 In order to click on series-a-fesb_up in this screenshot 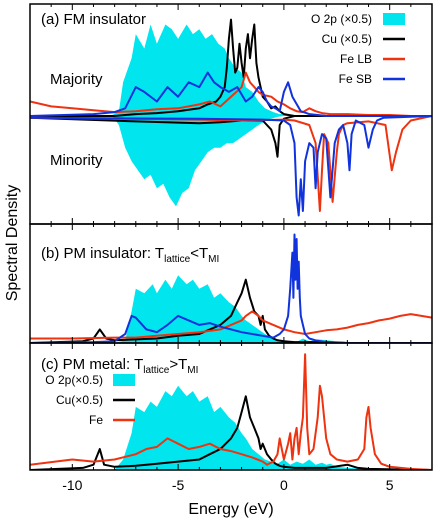, I will do `click(231, 94)`.